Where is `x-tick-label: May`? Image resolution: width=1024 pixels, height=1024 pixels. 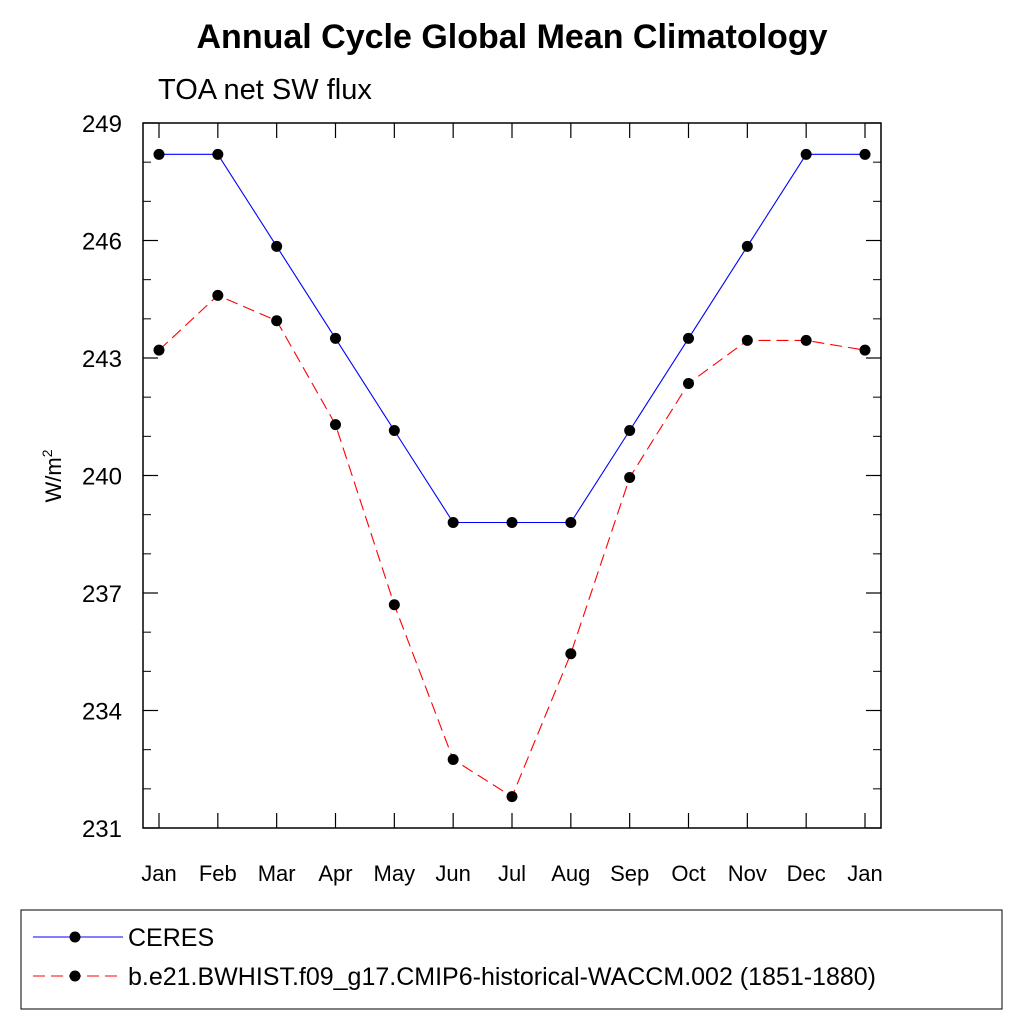 x-tick-label: May is located at coordinates (395, 873).